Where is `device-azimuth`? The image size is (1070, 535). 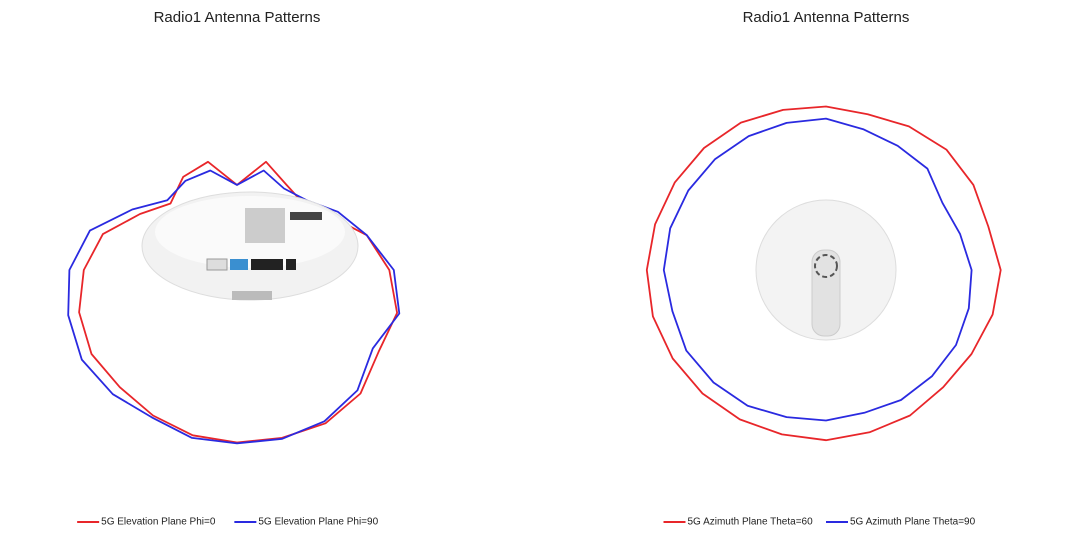 device-azimuth is located at coordinates (826, 270).